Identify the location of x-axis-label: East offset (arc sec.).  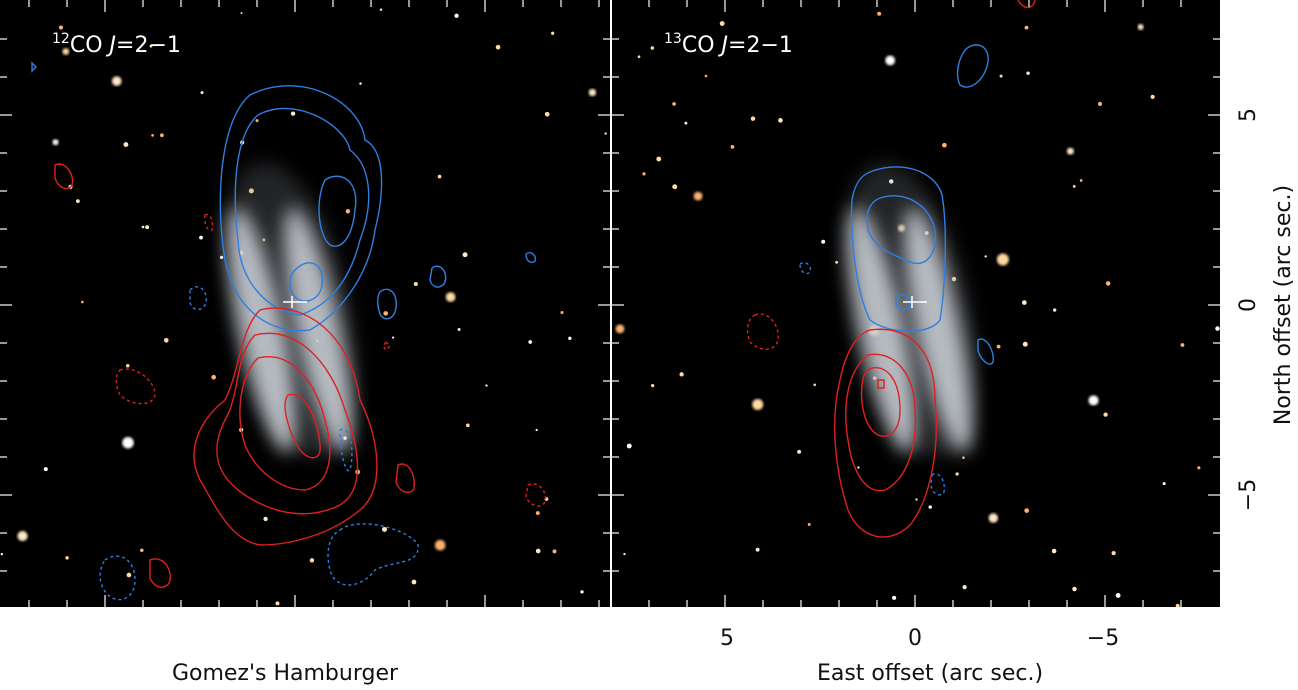
(930, 673).